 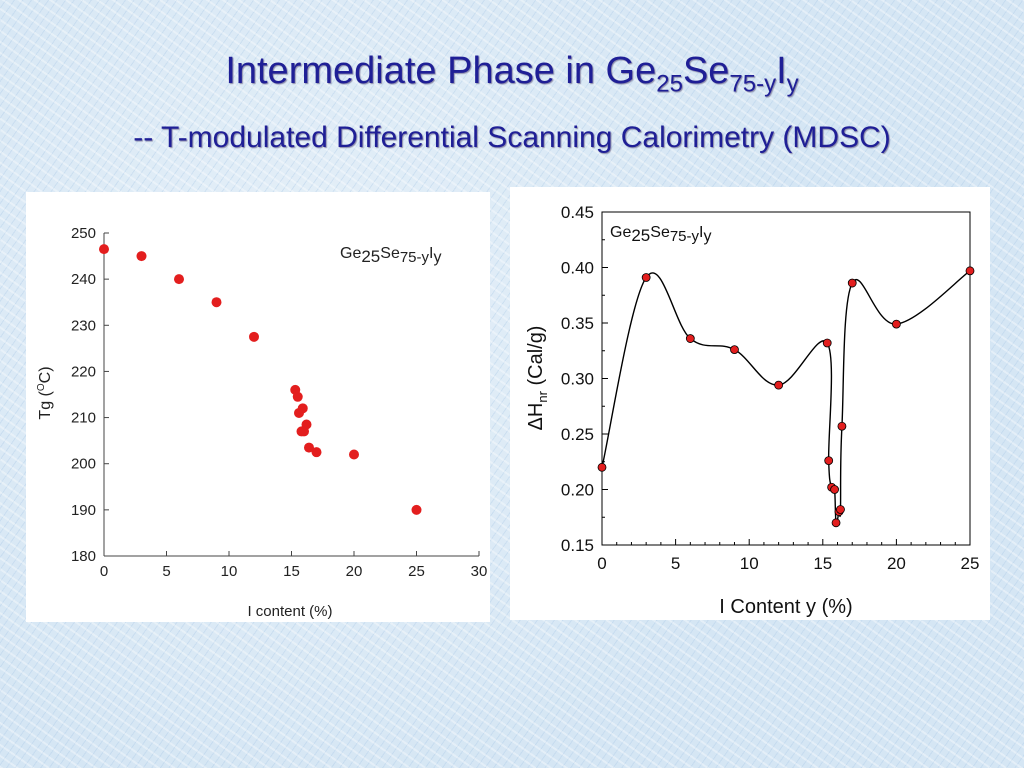 I want to click on dhnr-y-tick-label: 0.20, so click(x=577, y=490).